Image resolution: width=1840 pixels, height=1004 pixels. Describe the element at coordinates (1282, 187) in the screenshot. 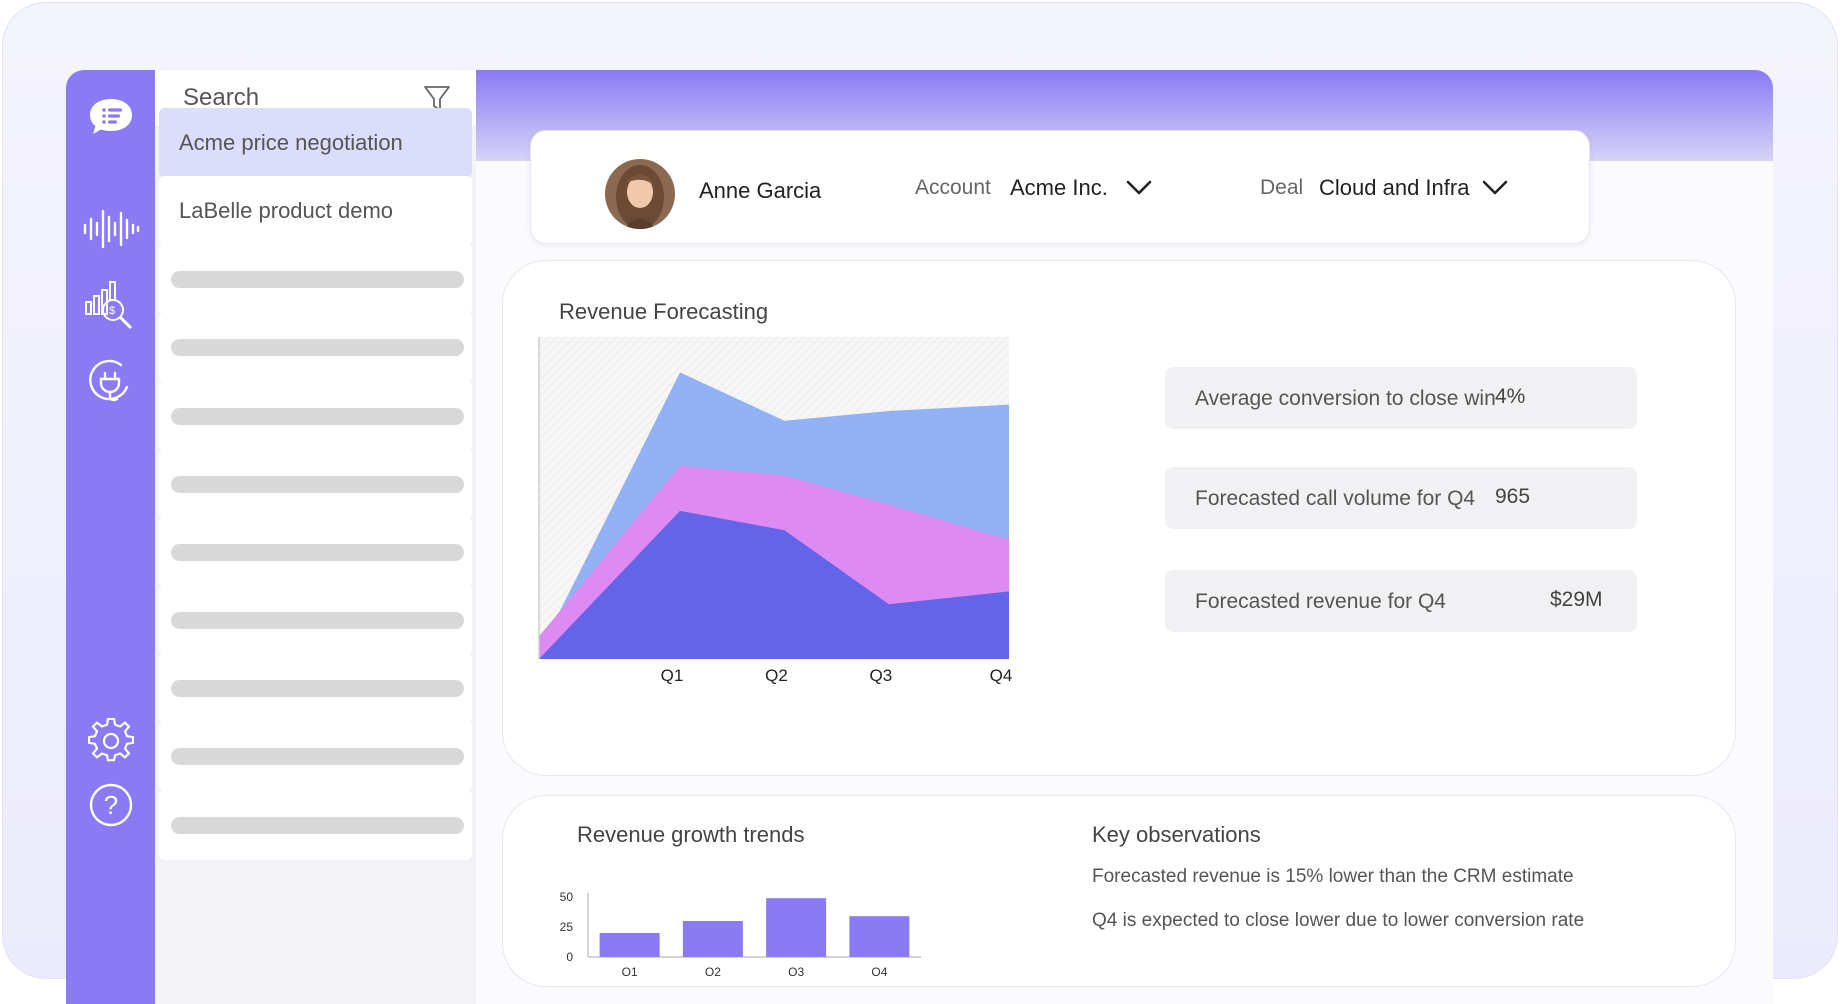

I see `deal-label: Deal` at that location.